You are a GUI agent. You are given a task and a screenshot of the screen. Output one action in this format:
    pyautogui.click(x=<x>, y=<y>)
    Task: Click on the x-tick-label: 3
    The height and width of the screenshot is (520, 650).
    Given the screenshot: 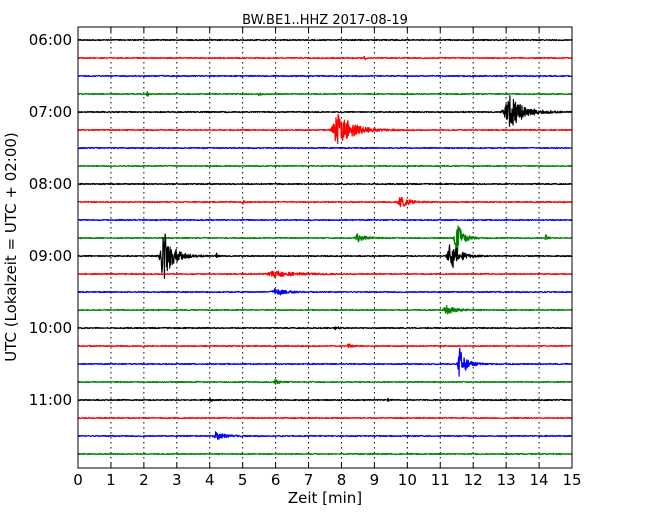 What is the action you would take?
    pyautogui.click(x=177, y=480)
    